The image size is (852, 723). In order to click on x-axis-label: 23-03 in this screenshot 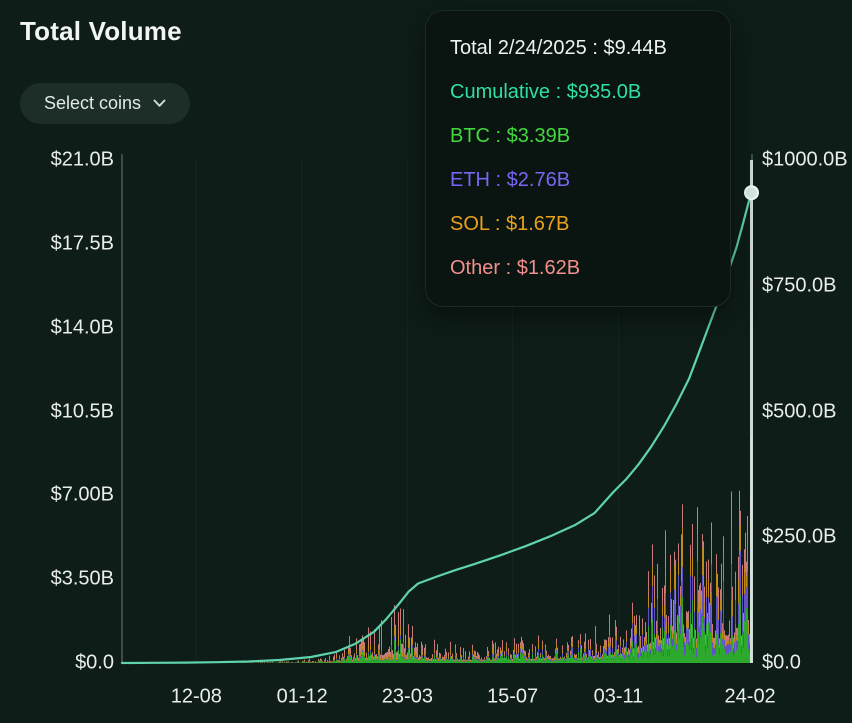, I will do `click(407, 696)`.